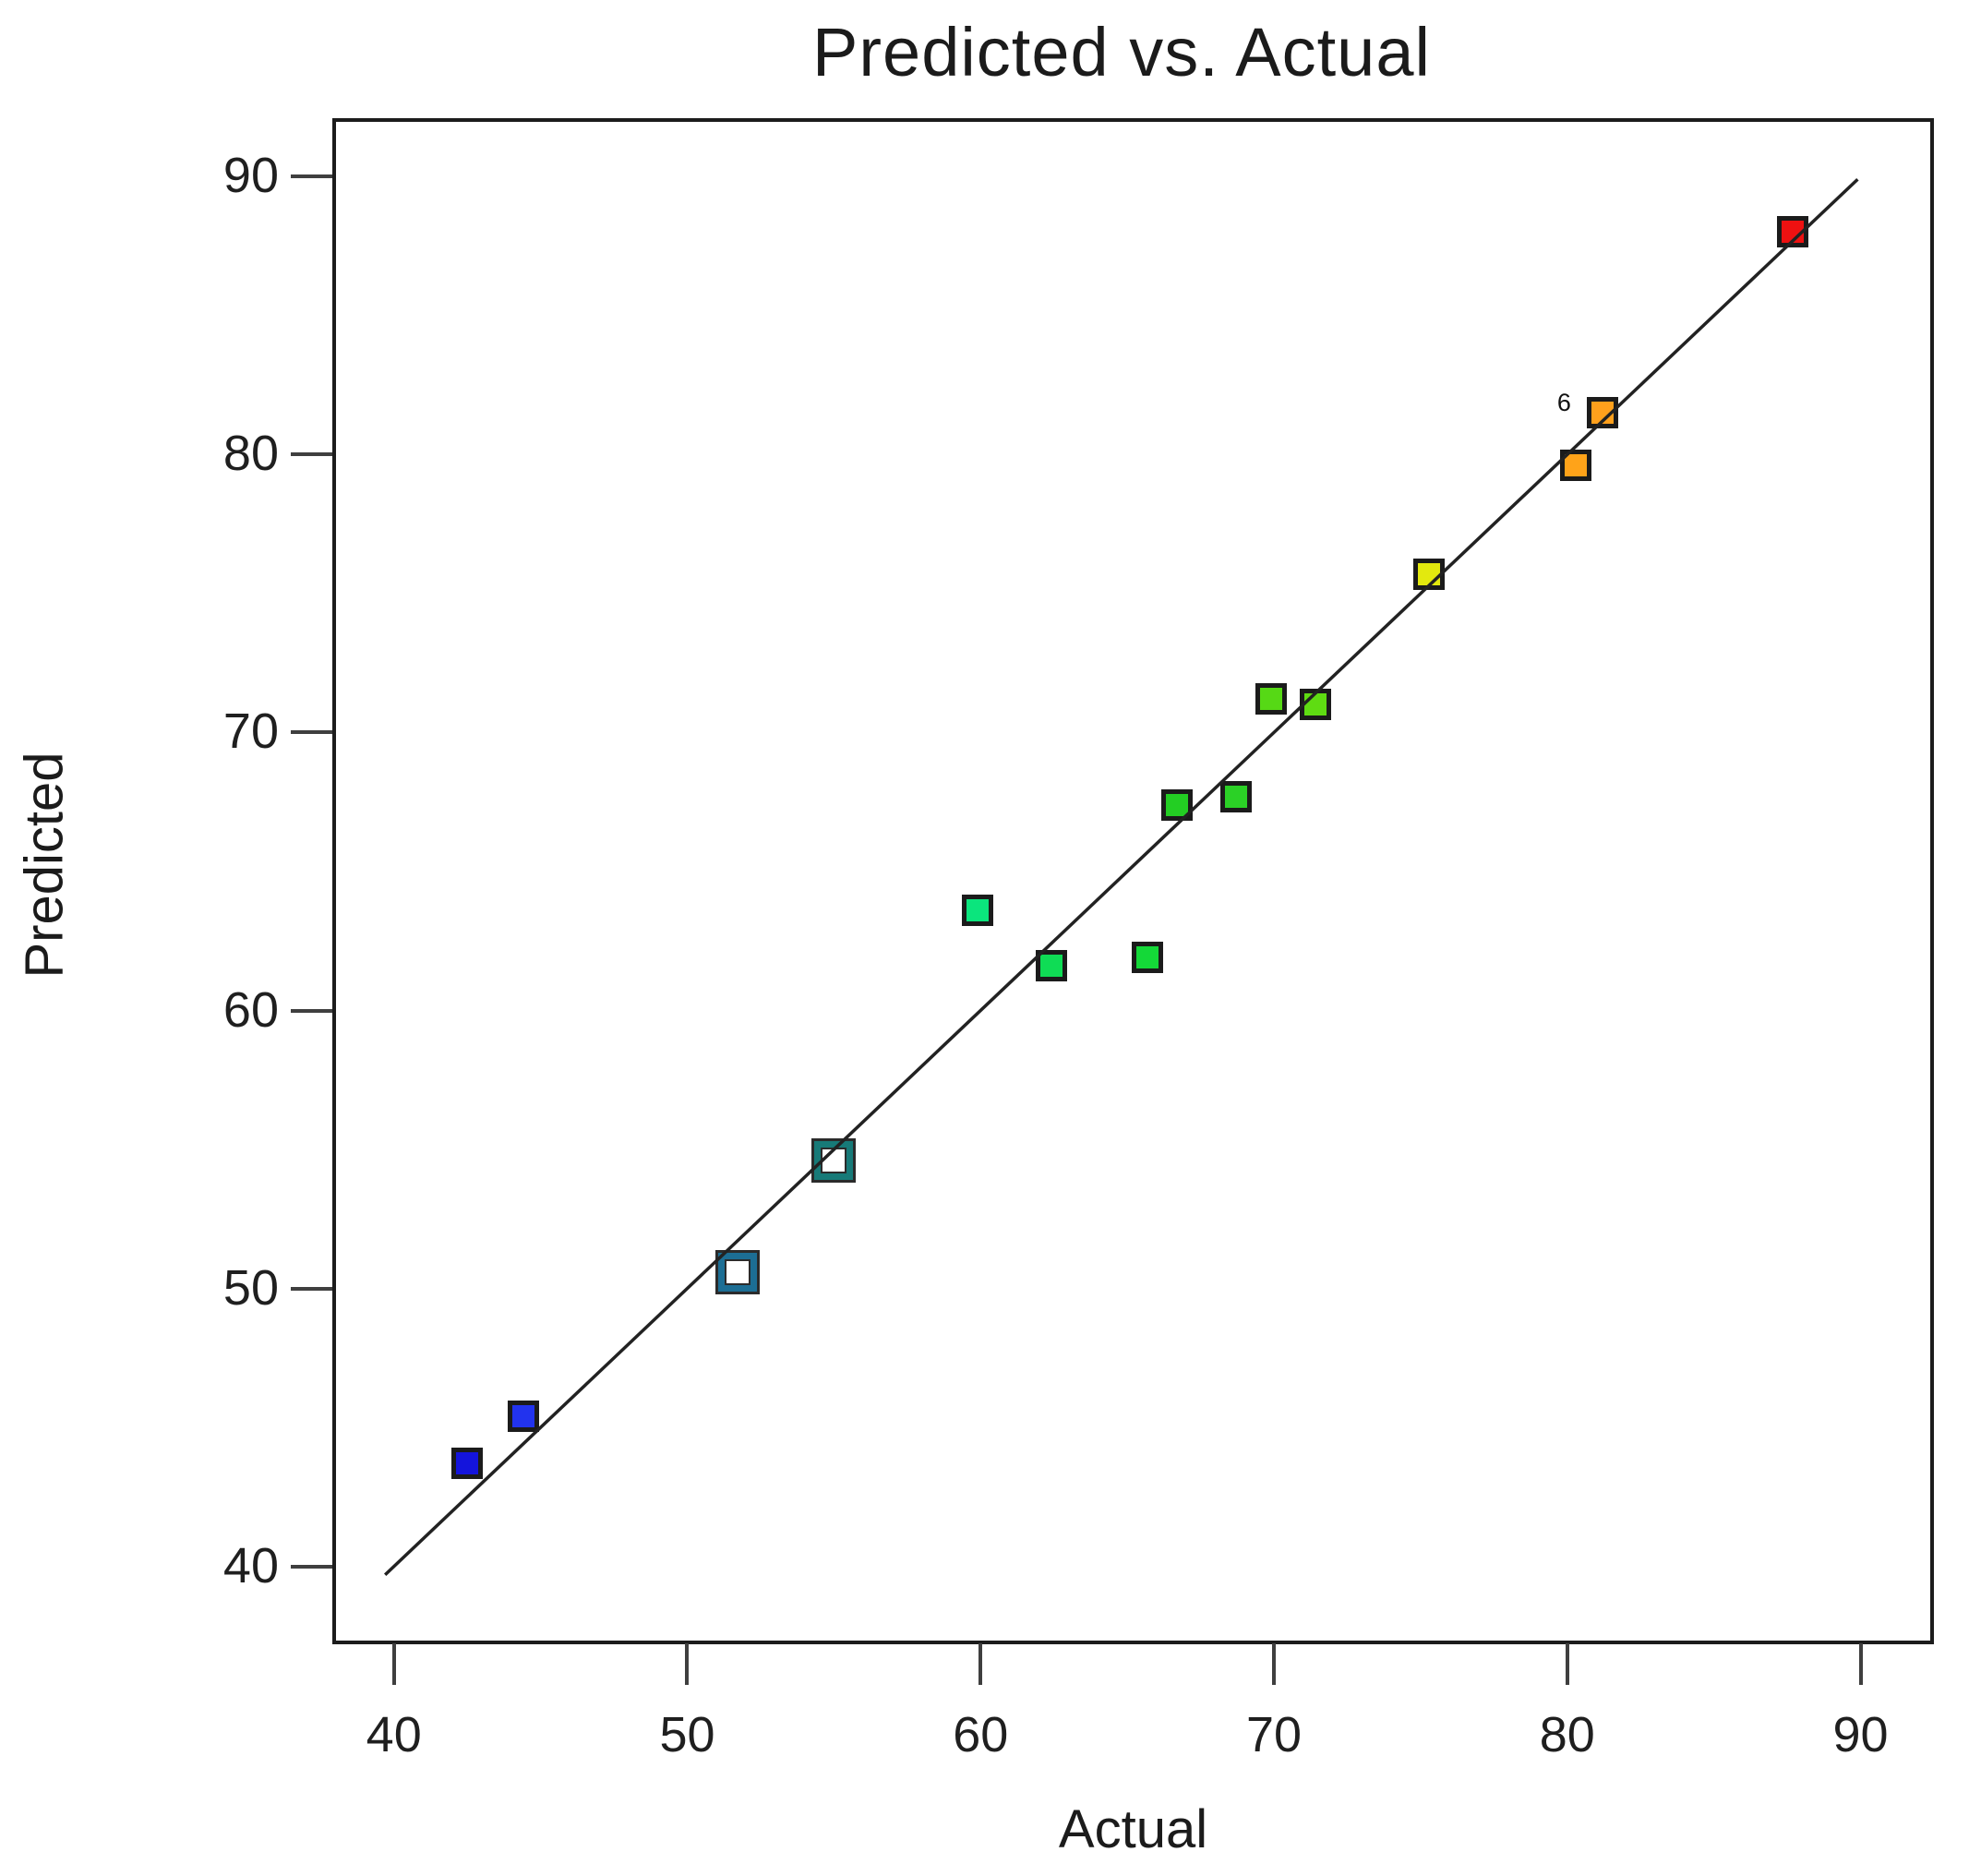 The height and width of the screenshot is (1876, 1969). Describe the element at coordinates (394, 1734) in the screenshot. I see `x-tick-label: 40` at that location.